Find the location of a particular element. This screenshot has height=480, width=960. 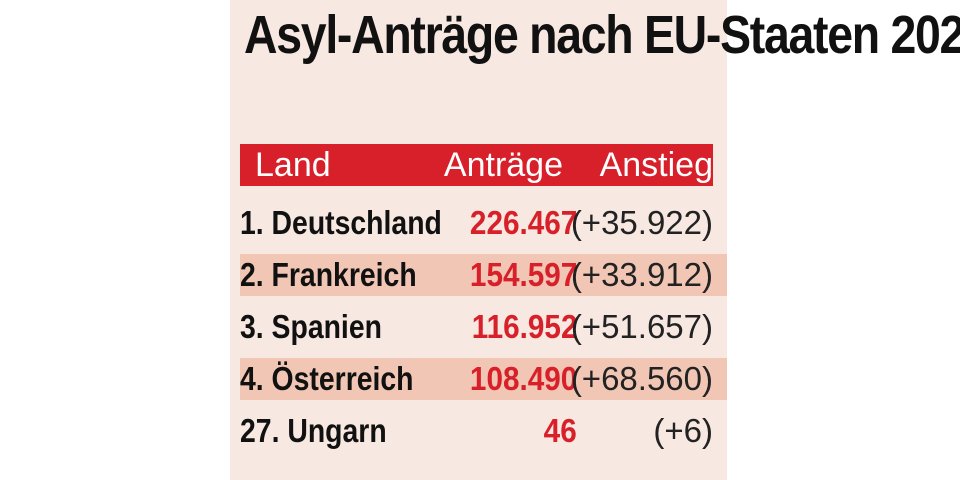

table-row: 1. Deutschland 226.467 (+35.922) is located at coordinates (483, 223).